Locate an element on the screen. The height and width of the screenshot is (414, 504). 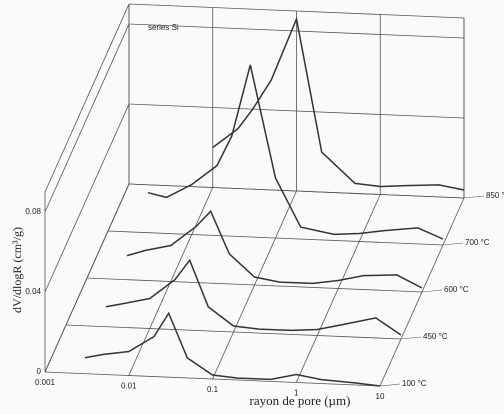
x-axis-label: rayon de pore (µm) is located at coordinates (300, 400).